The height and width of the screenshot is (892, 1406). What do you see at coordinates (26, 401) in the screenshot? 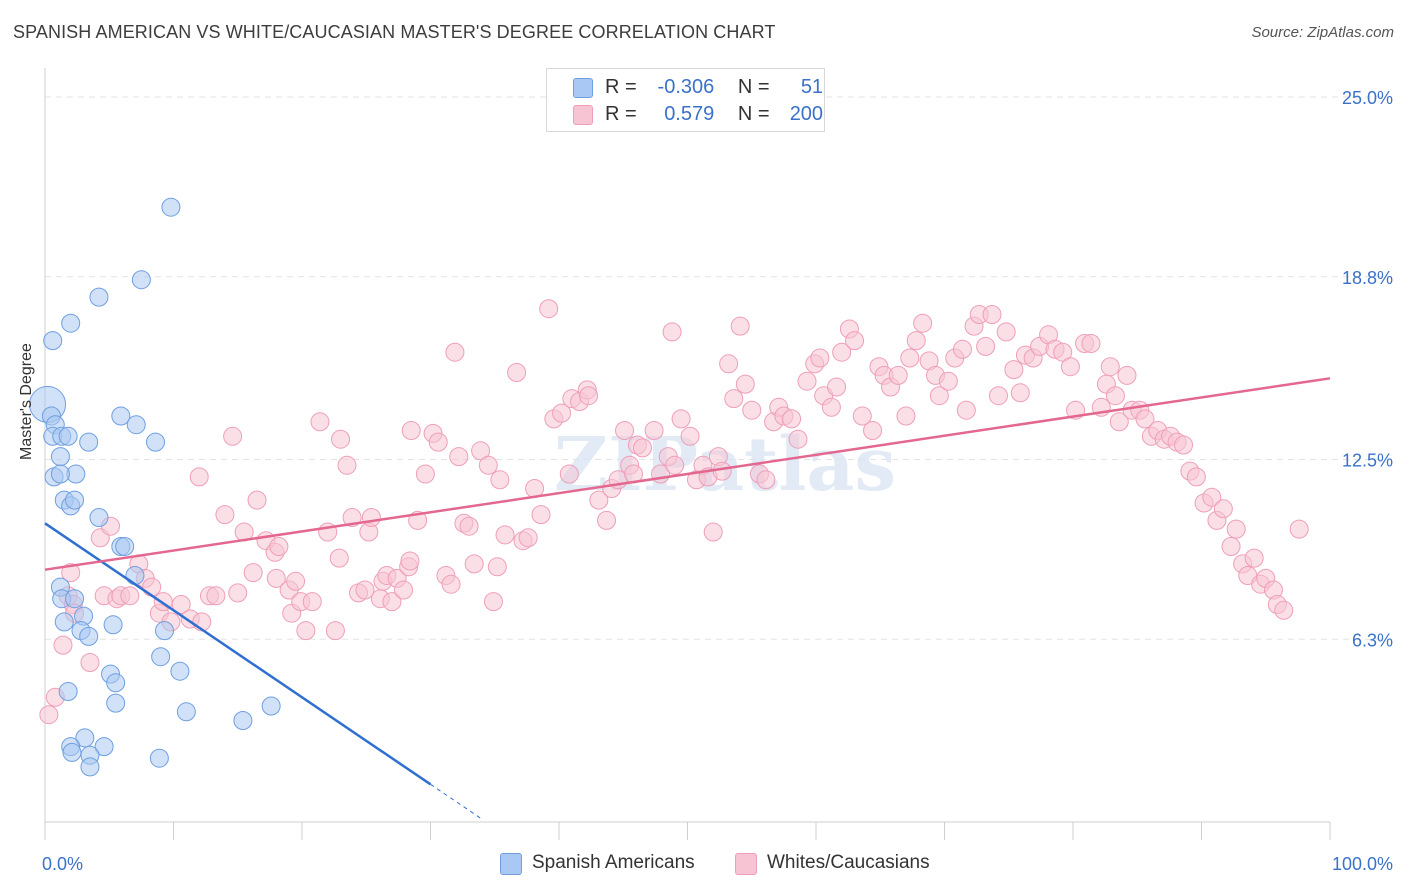
I see `y-axis-label: Master's Degree` at bounding box center [26, 401].